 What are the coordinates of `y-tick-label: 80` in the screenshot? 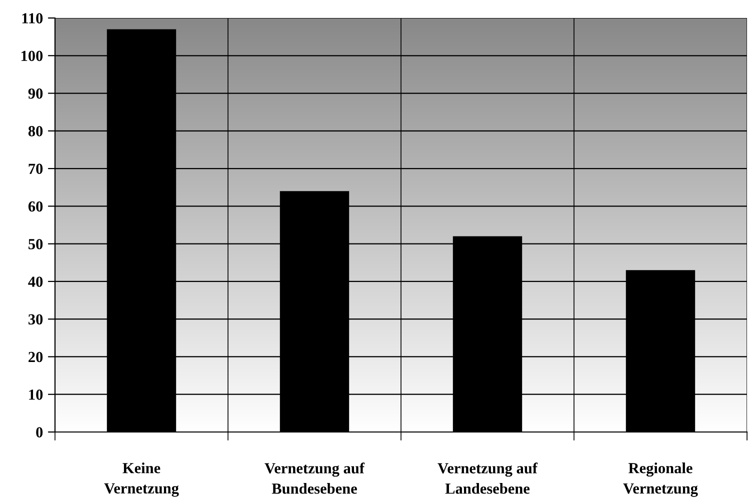 It's located at (35, 131).